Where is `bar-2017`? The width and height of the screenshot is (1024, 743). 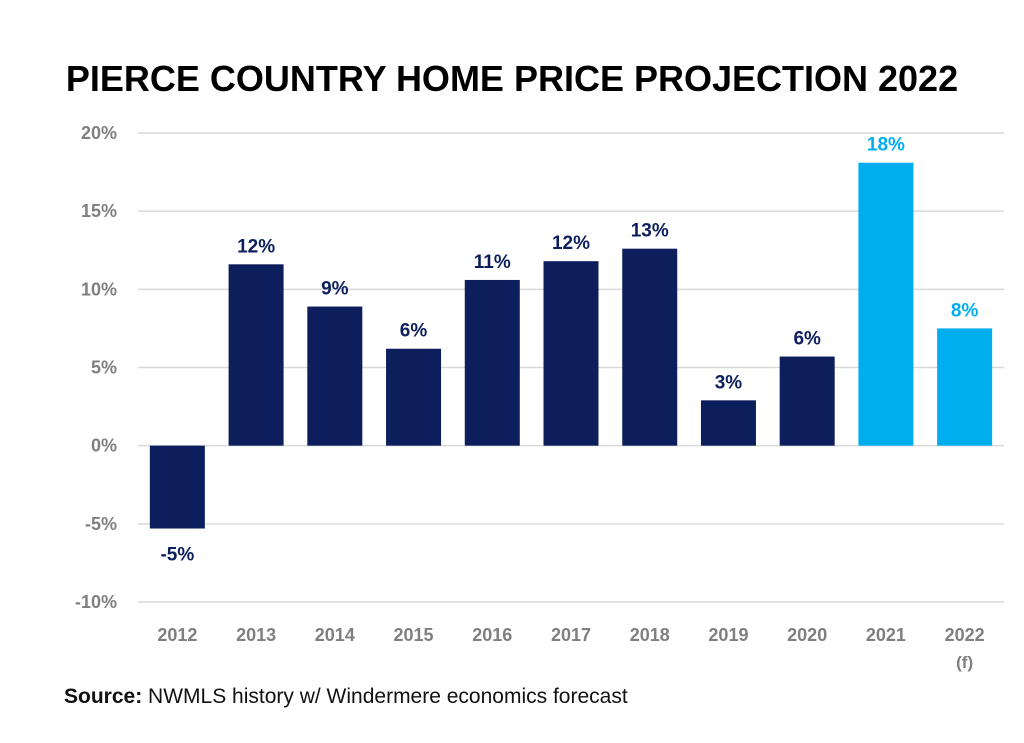 bar-2017 is located at coordinates (571, 353).